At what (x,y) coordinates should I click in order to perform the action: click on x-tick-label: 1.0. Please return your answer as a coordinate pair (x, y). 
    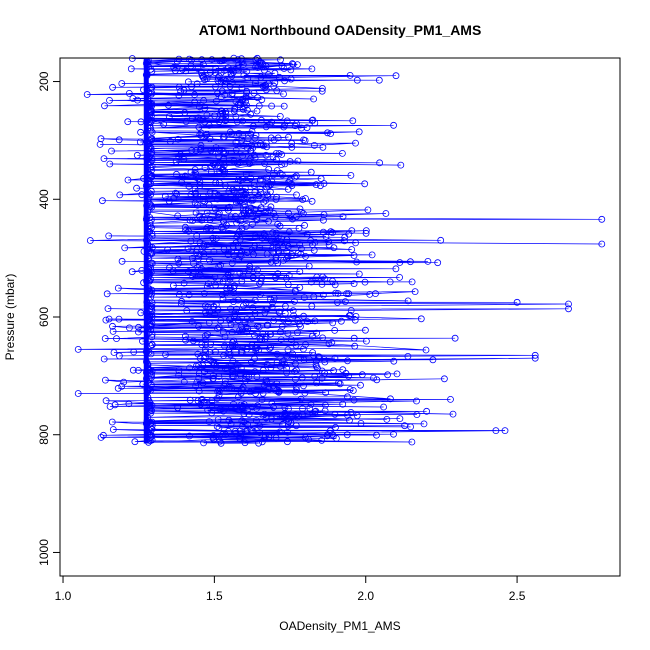
    Looking at the image, I should click on (63, 596).